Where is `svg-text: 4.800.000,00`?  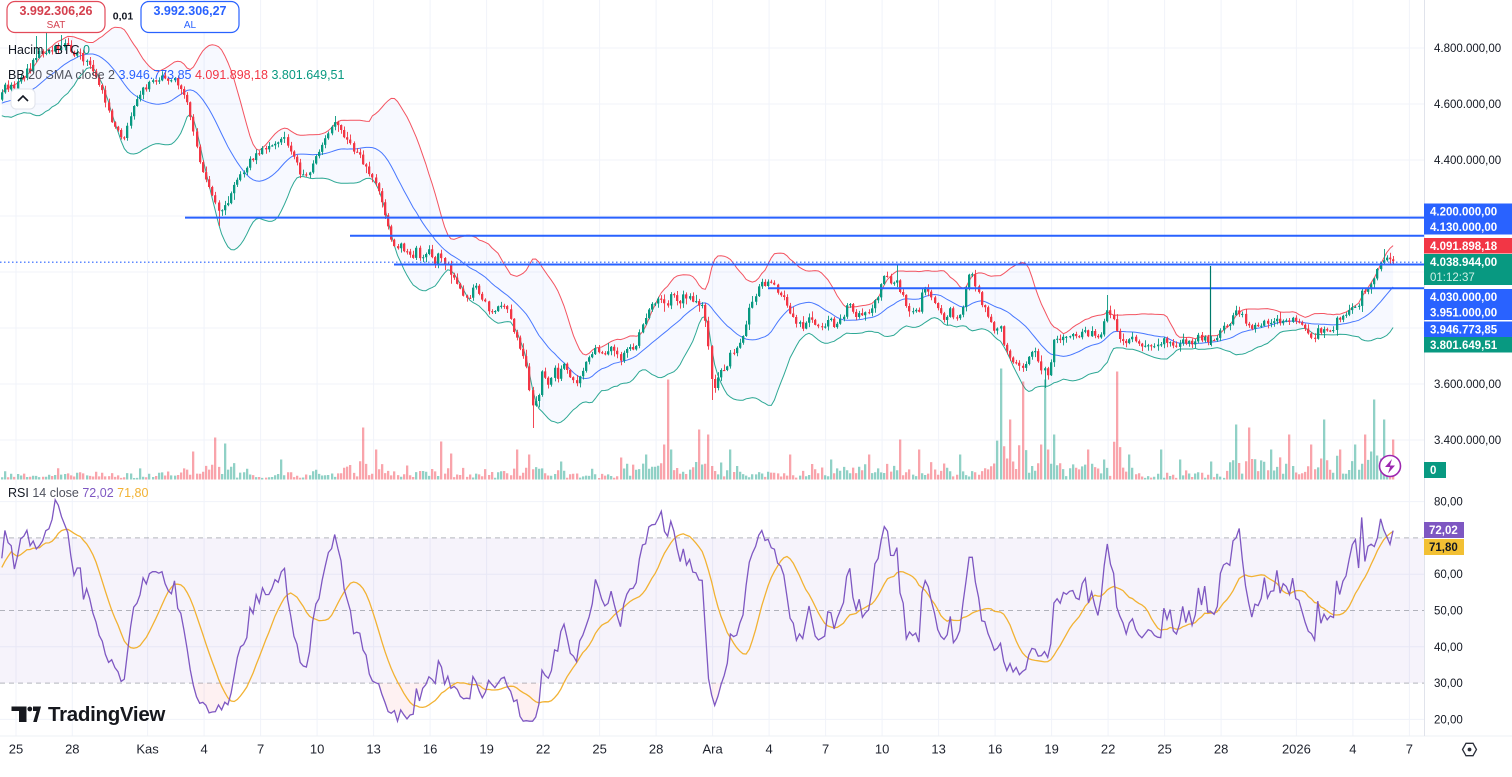
svg-text: 4.800.000,00 is located at coordinates (1467, 49).